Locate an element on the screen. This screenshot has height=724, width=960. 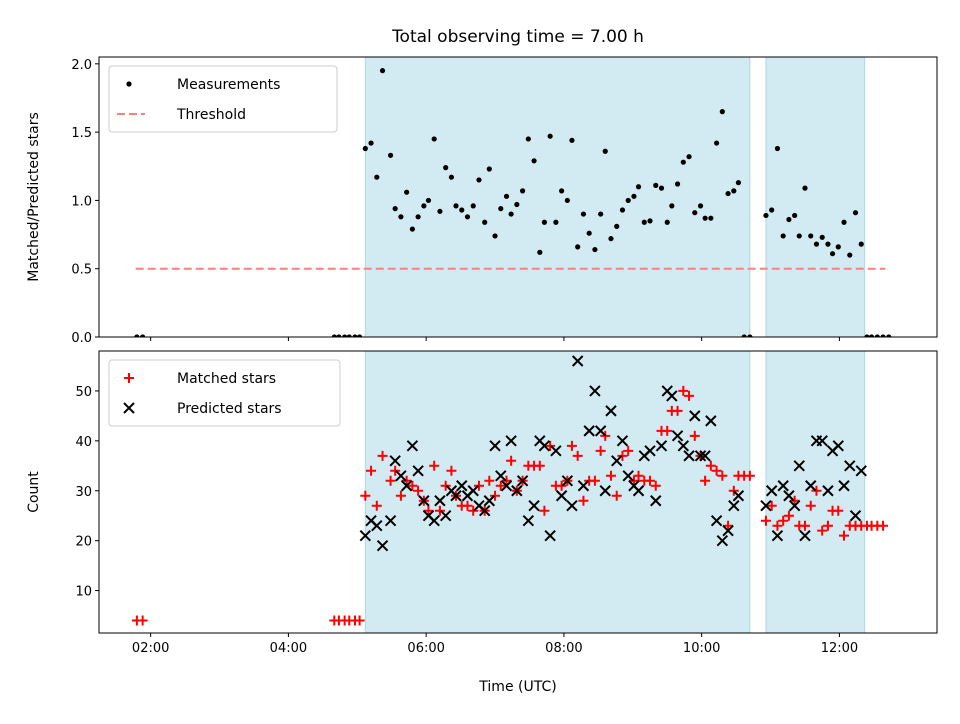
legend-box is located at coordinates (224, 393).